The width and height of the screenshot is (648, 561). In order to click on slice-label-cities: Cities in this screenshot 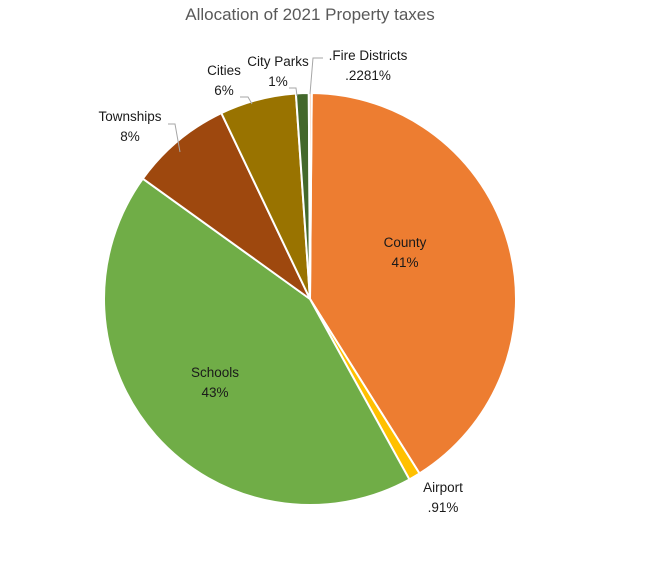, I will do `click(224, 70)`.